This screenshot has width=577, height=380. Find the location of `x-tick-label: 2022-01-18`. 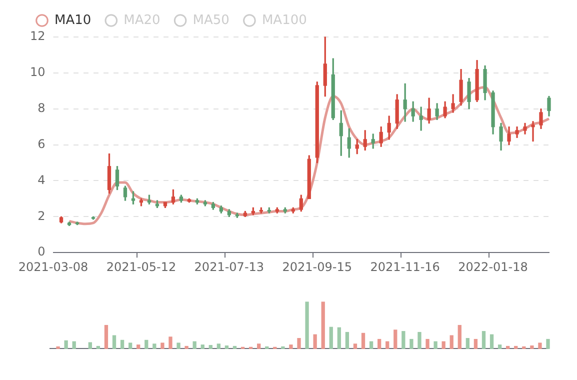

x-tick-label: 2022-01-18 is located at coordinates (493, 267).